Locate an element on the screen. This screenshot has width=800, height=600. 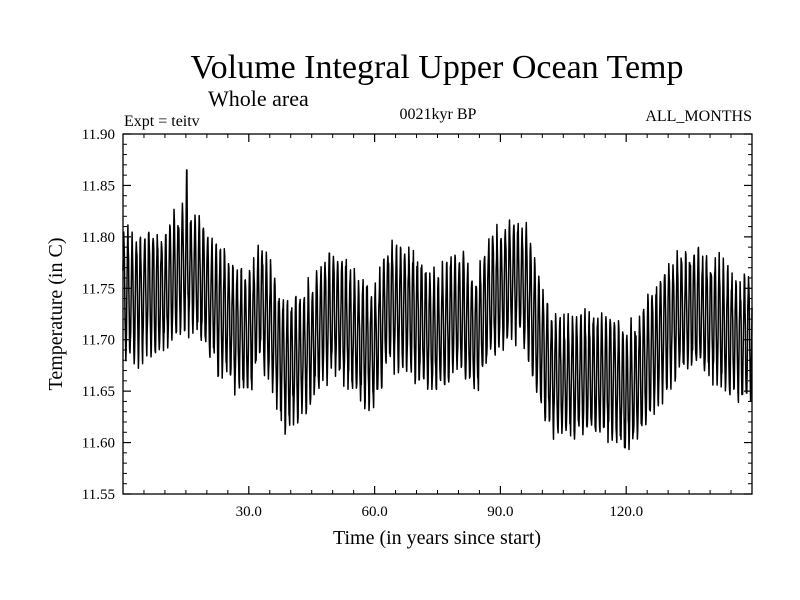
y-tick-label: 11.85 is located at coordinates (98, 186).